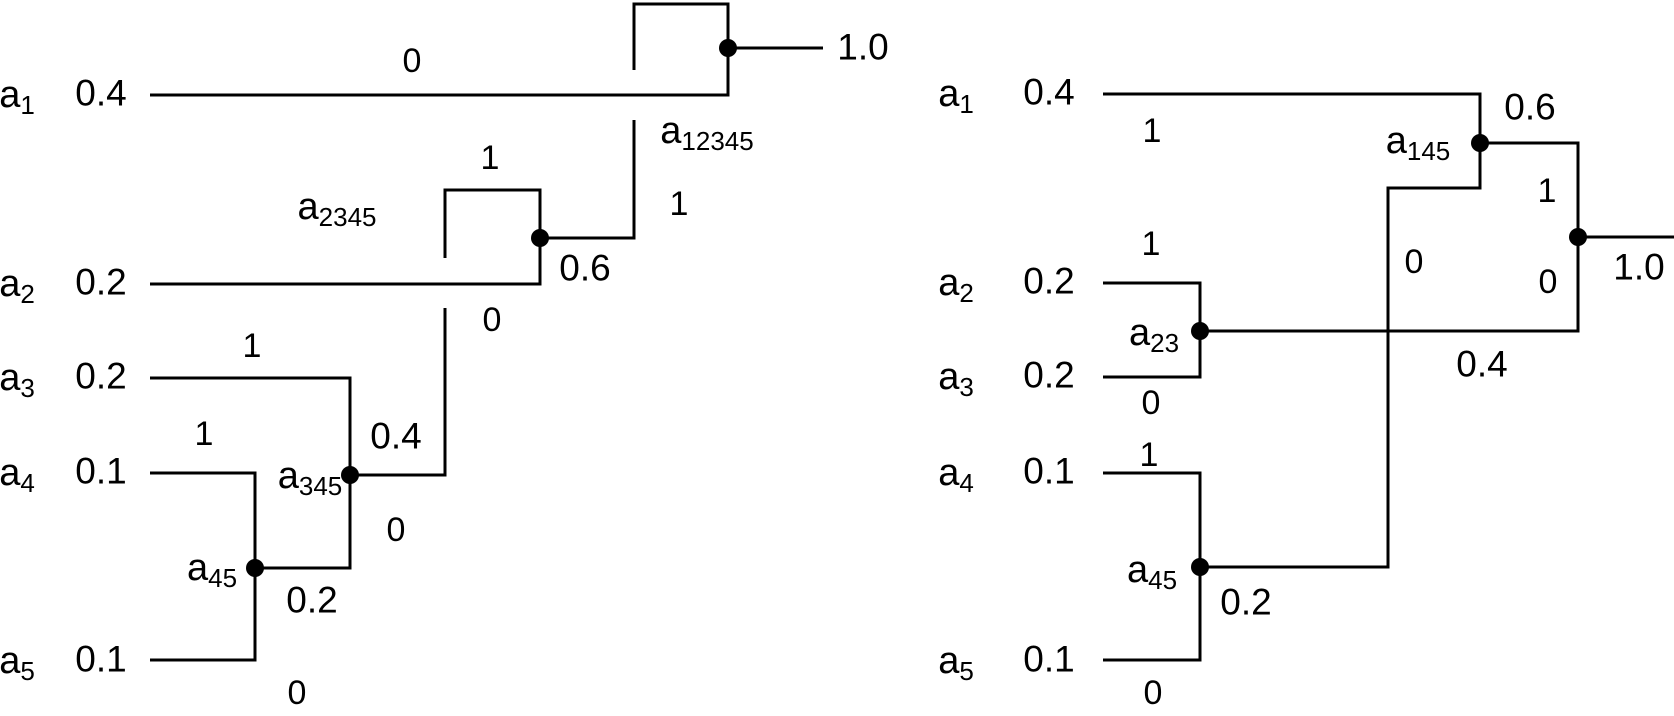  I want to click on right-node-a23-prob: 0.4, so click(1482, 364).